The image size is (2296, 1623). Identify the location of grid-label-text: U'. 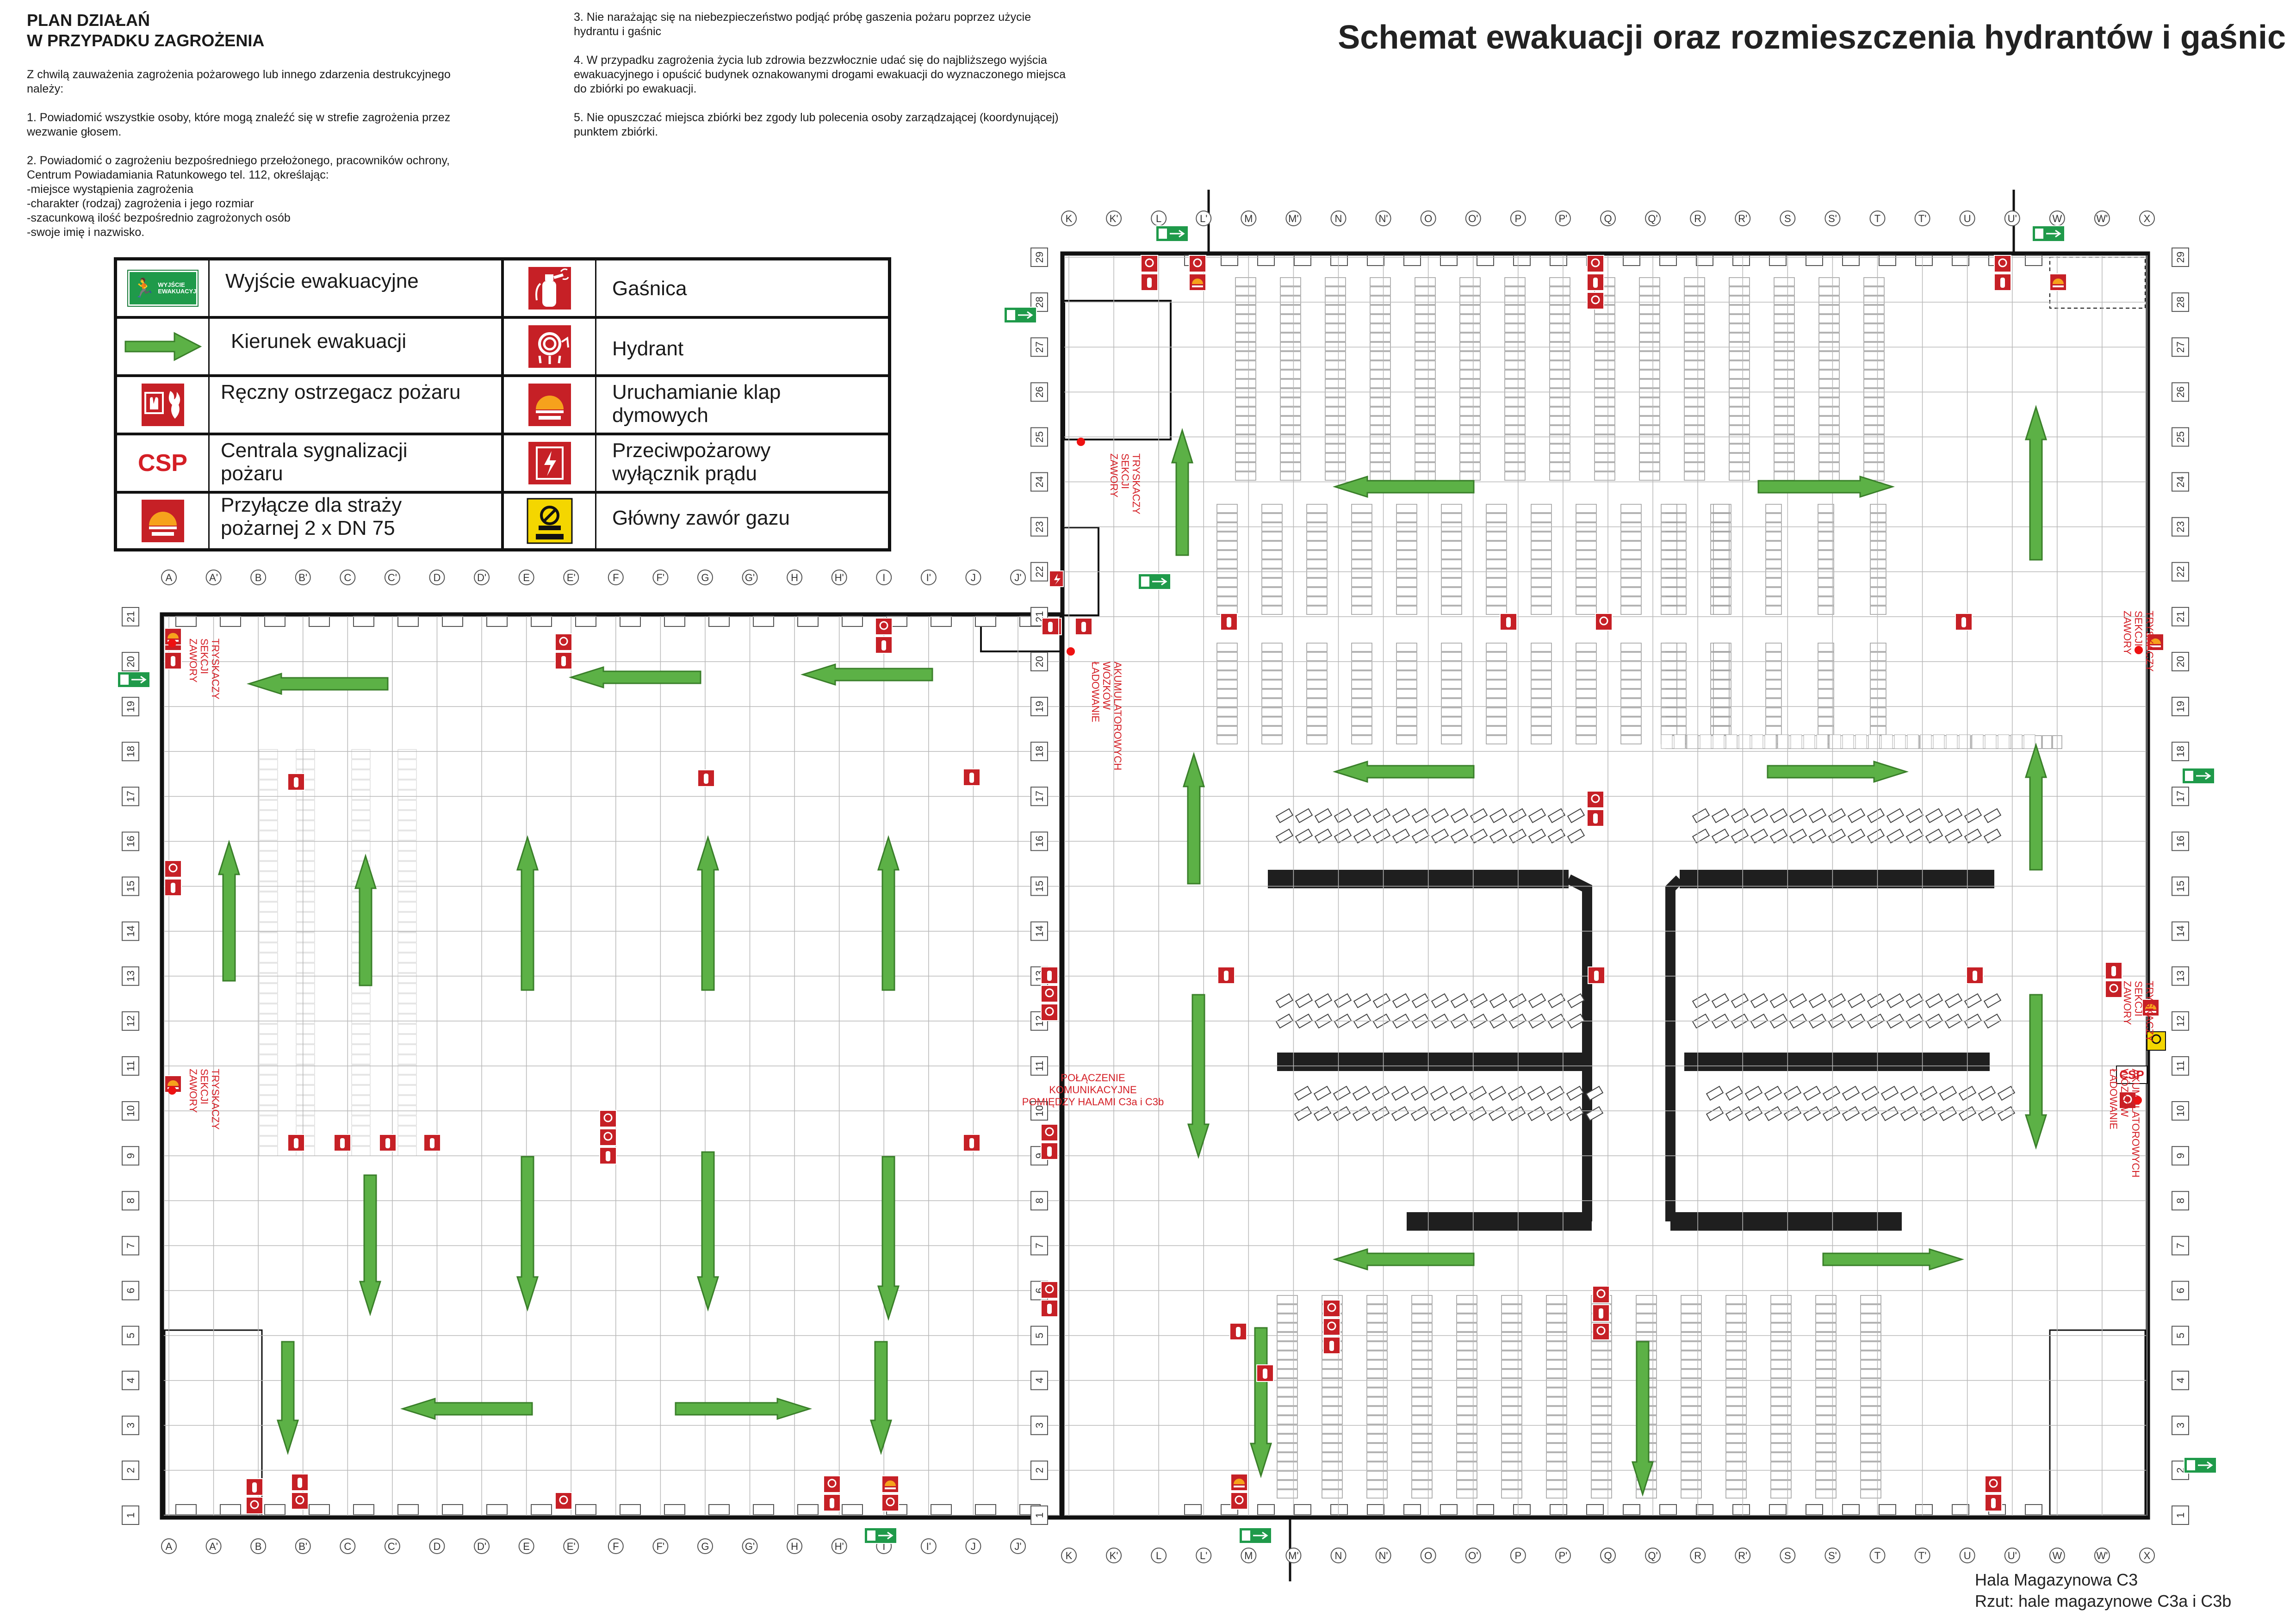
(2013, 1555).